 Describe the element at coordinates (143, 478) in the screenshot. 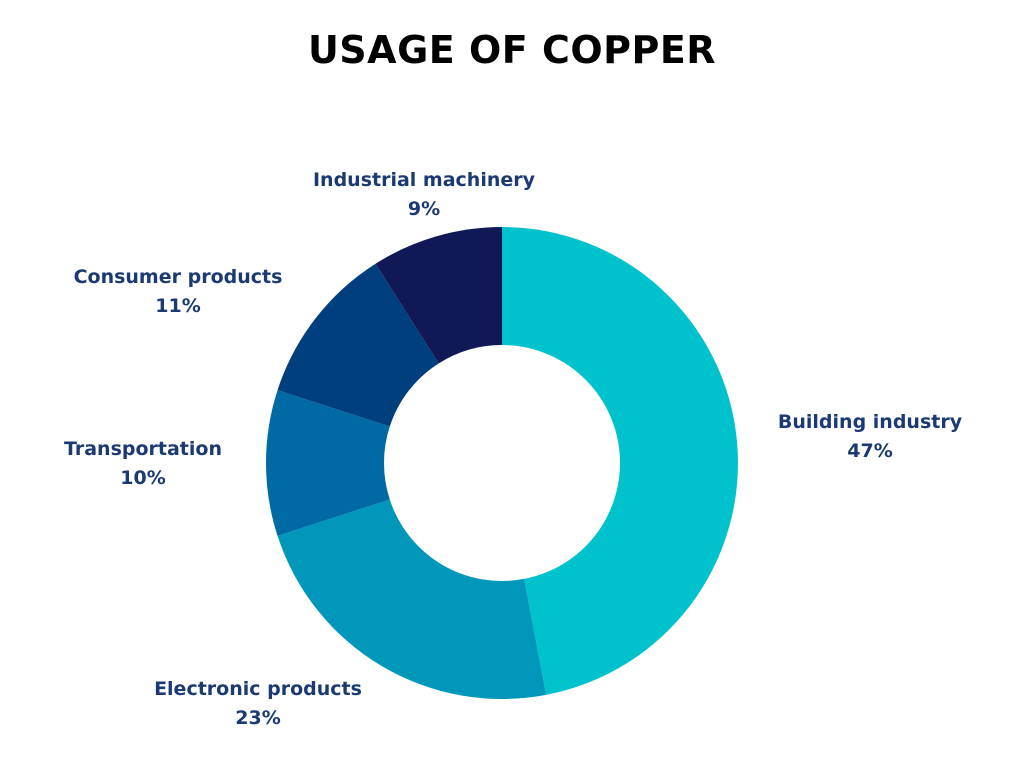

I see `slice-value-label: 10%` at that location.